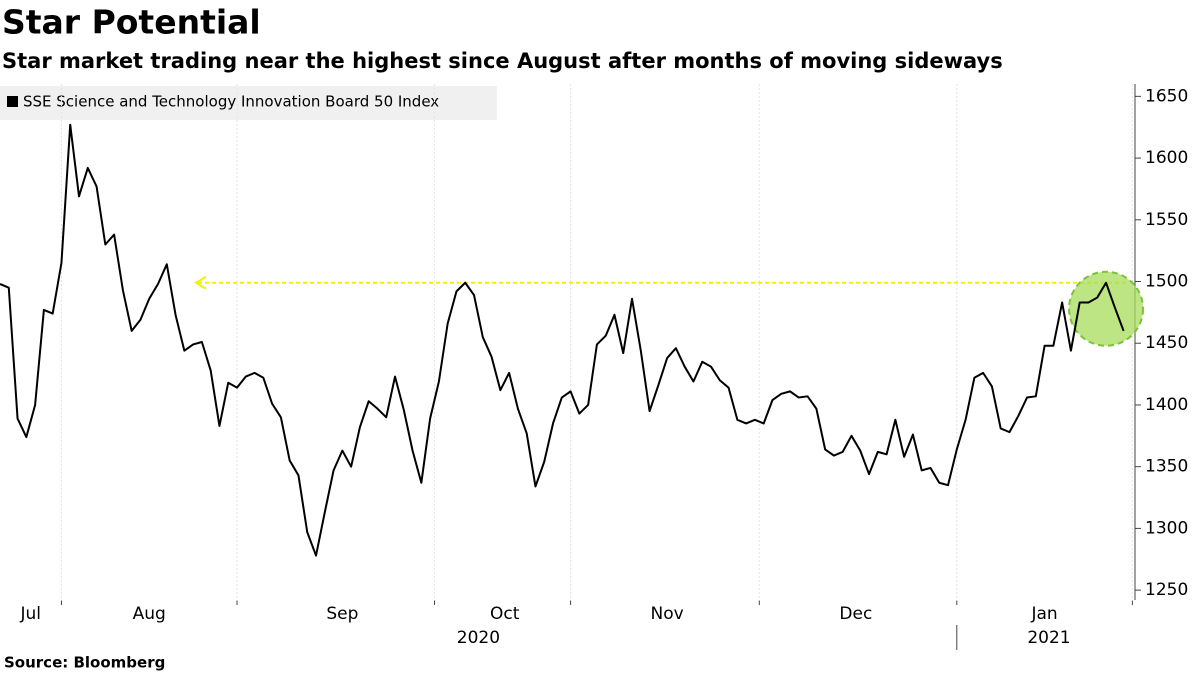 The image size is (1200, 675). I want to click on legend-swatch, so click(12, 101).